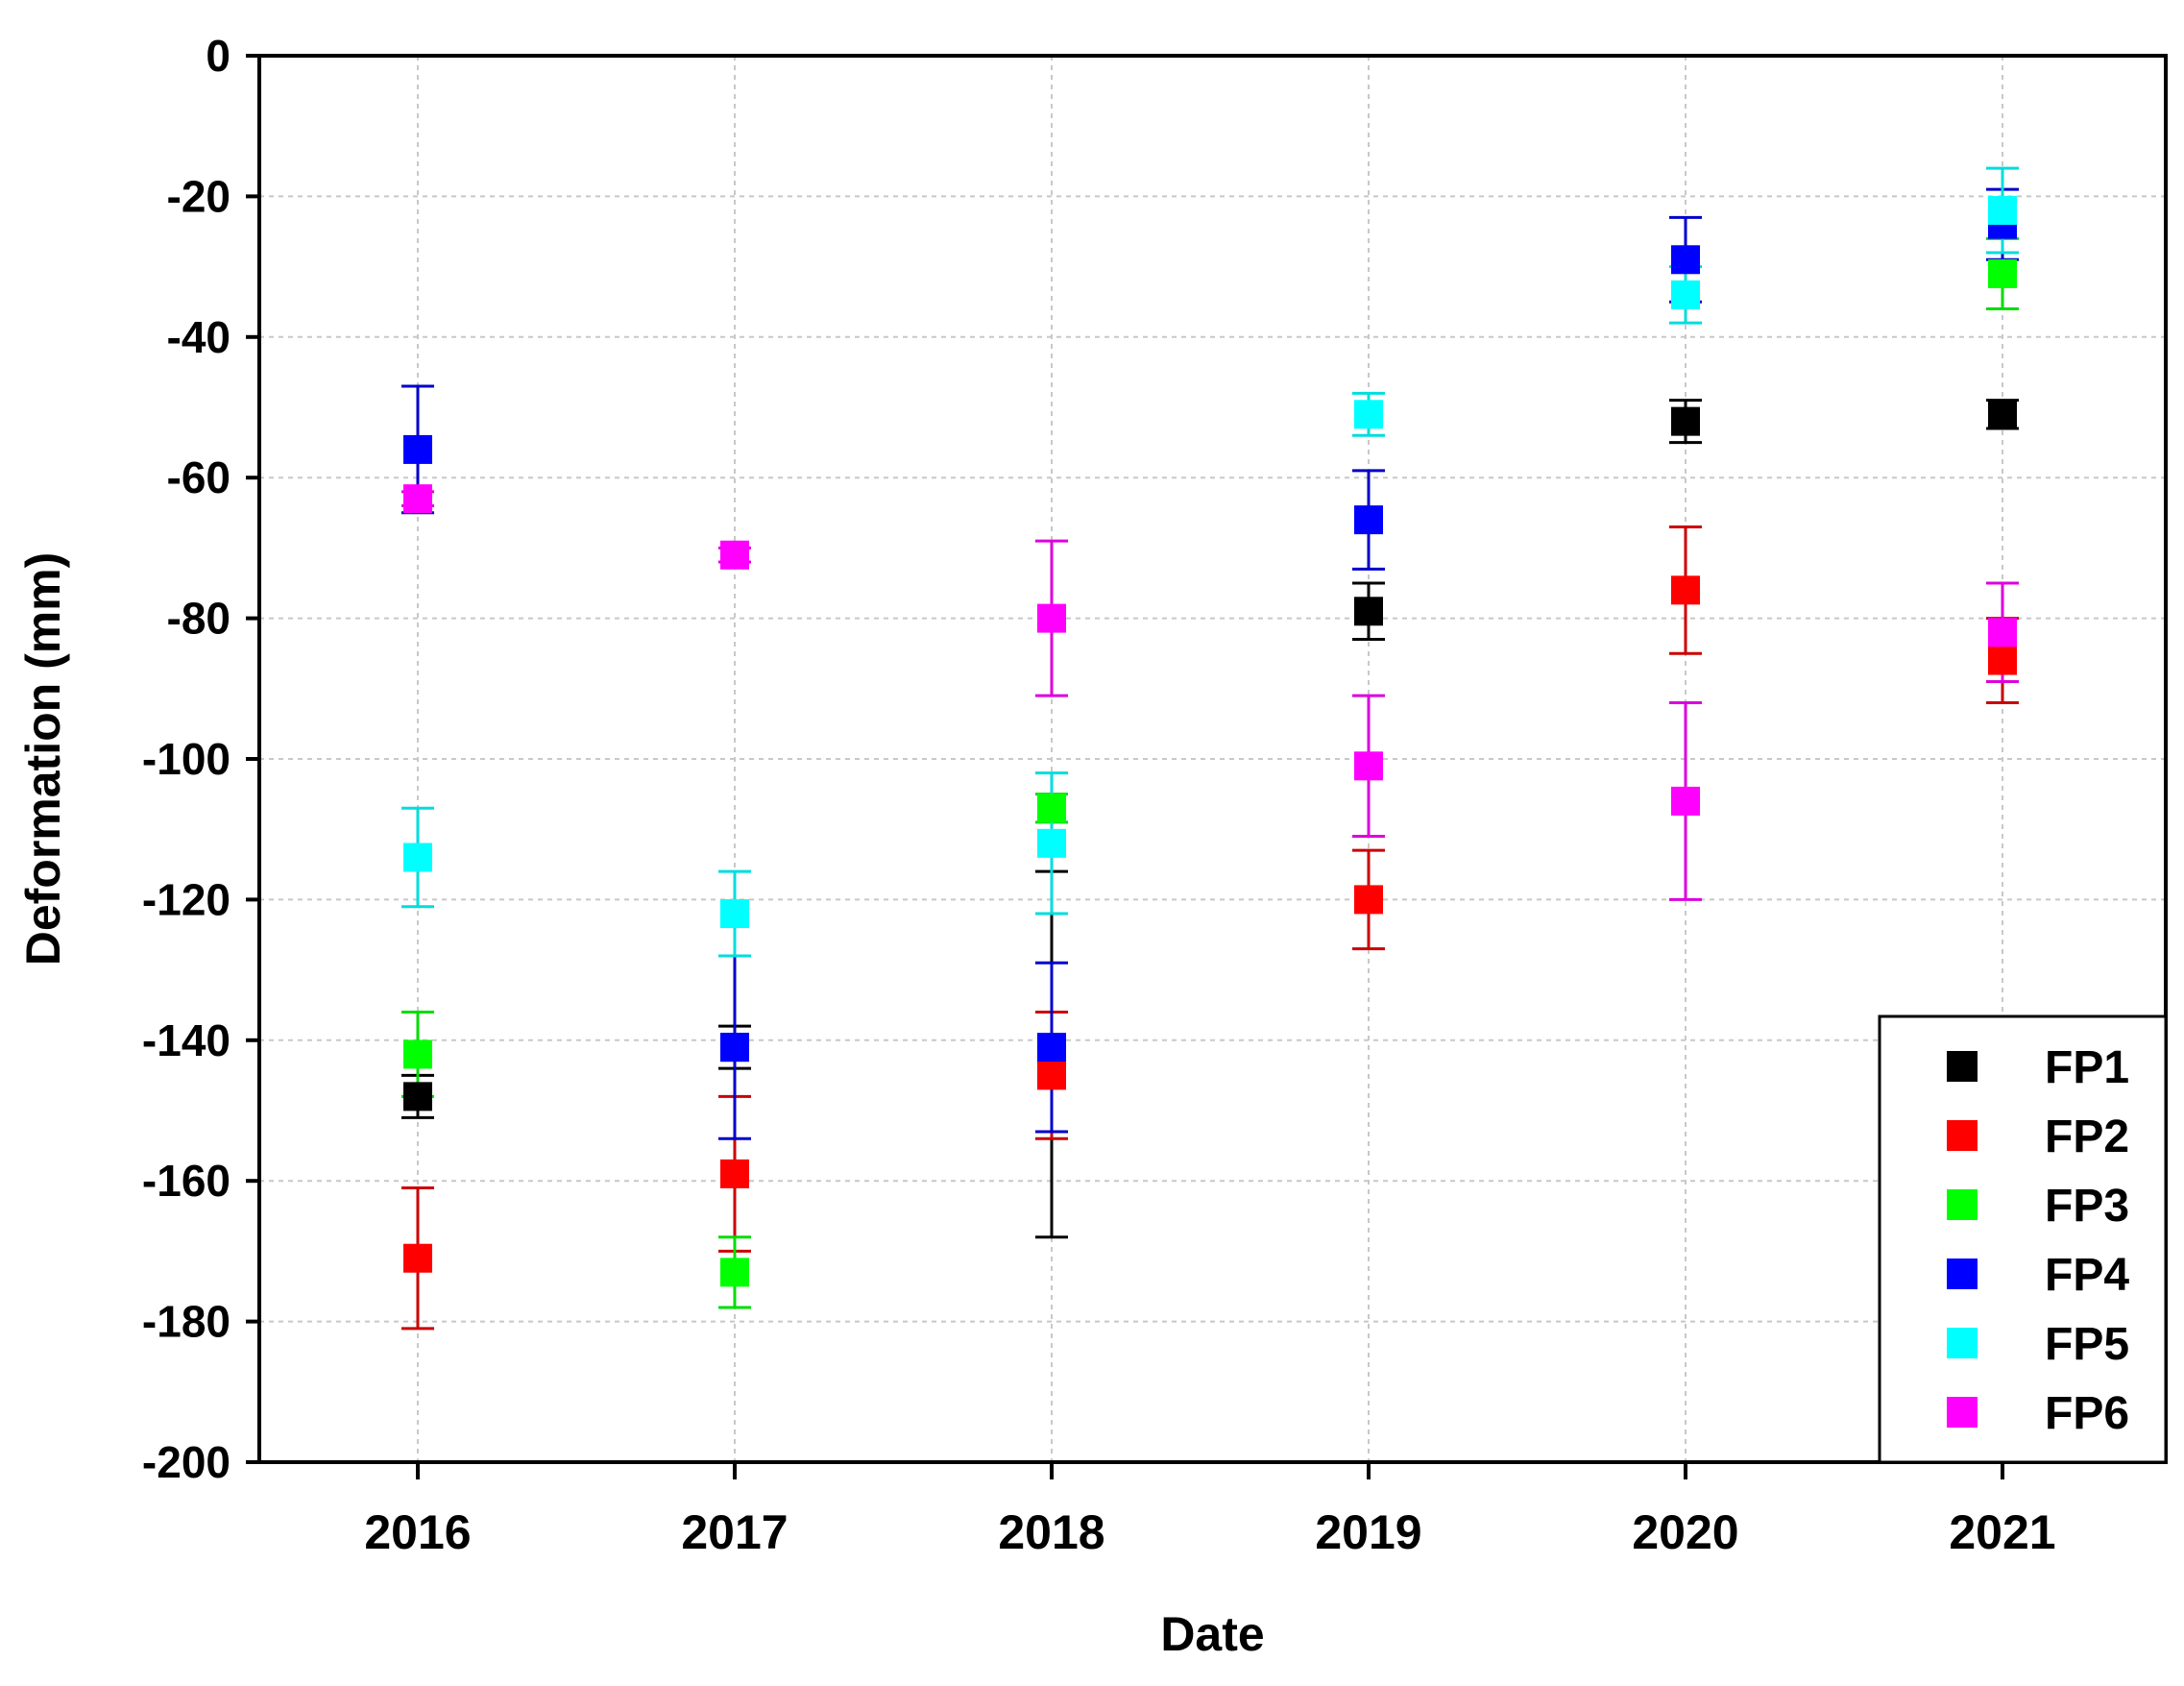  What do you see at coordinates (1051, 1532) in the screenshot?
I see `x-tick-label: 2018` at bounding box center [1051, 1532].